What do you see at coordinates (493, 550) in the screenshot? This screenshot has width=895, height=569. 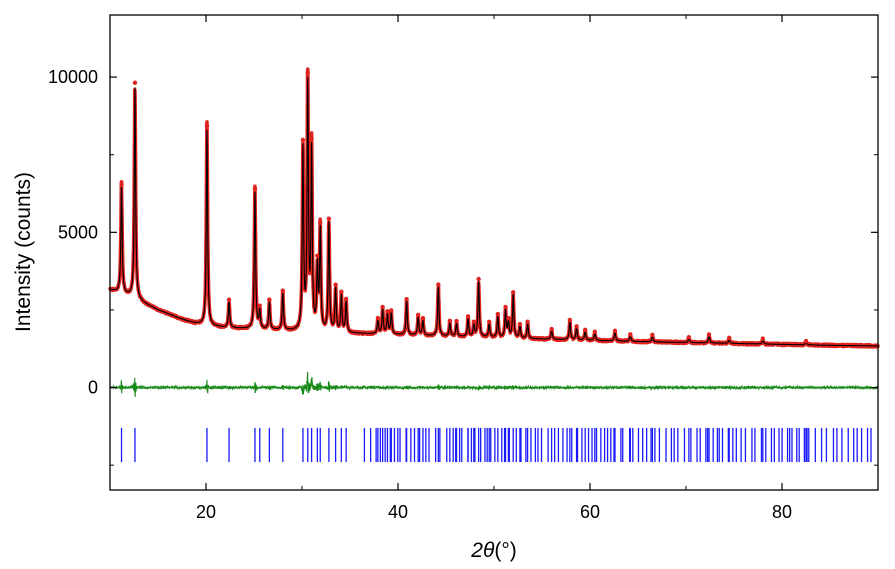 I see `x-axis-title: 2θ(°)` at bounding box center [493, 550].